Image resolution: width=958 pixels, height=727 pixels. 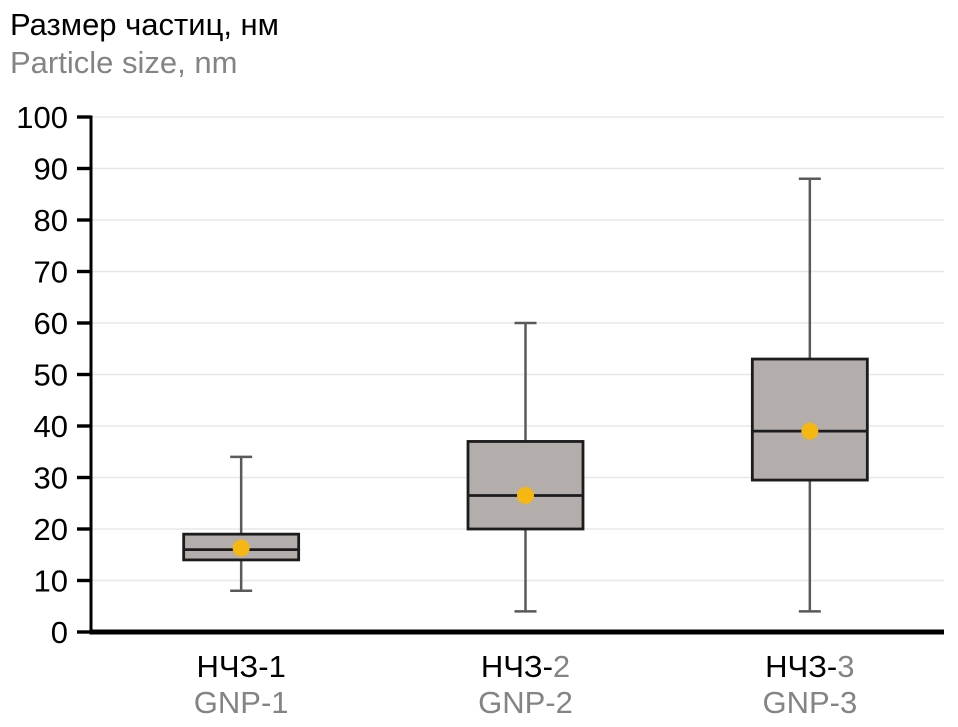 What do you see at coordinates (51, 529) in the screenshot?
I see `y-tick-label: 20` at bounding box center [51, 529].